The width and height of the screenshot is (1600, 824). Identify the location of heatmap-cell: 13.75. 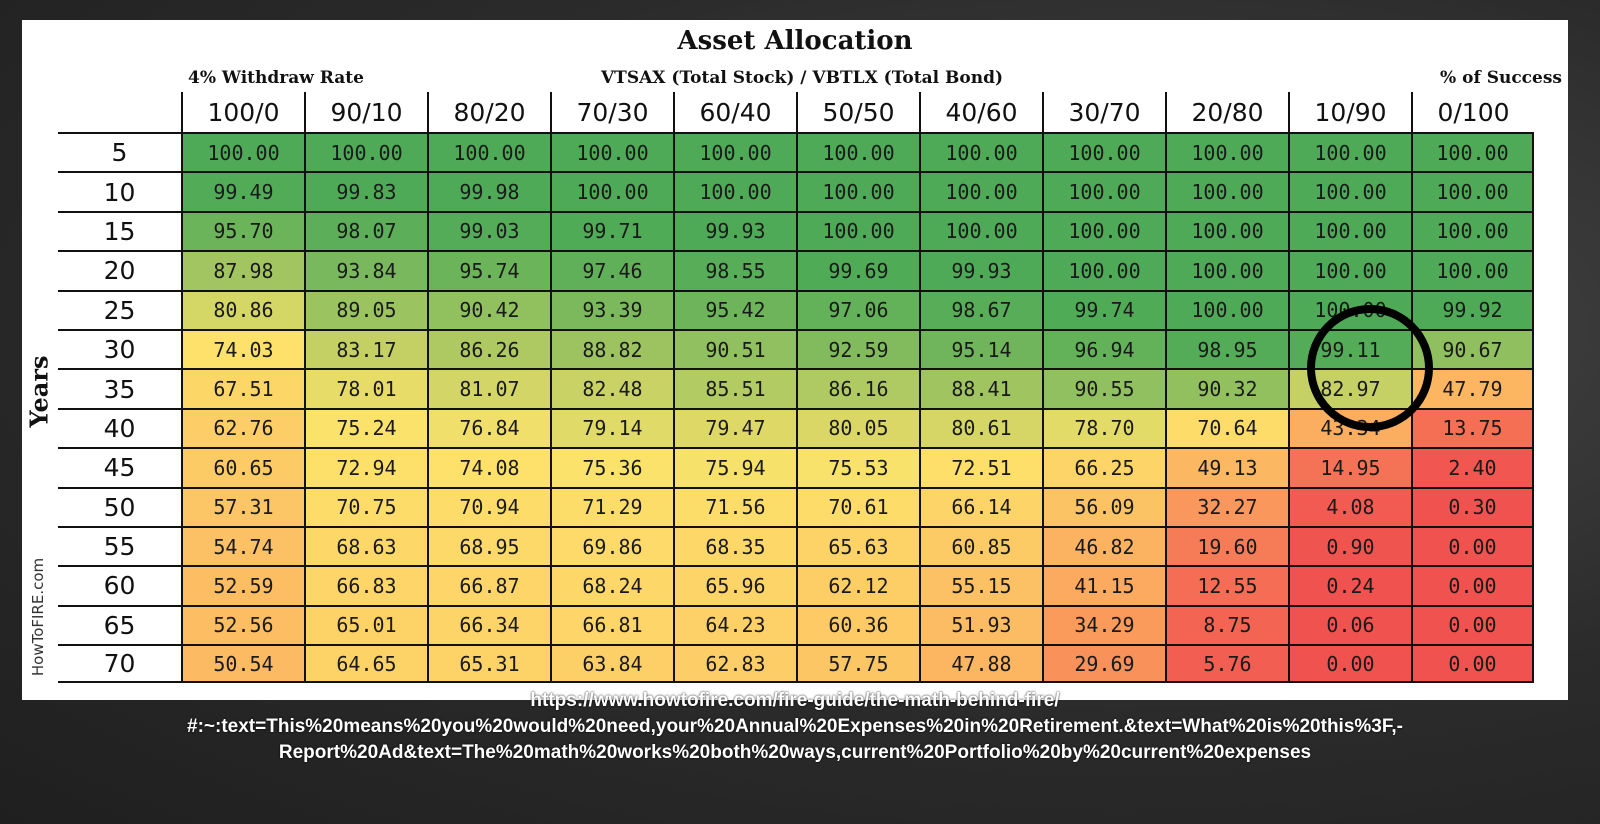
(1472, 427).